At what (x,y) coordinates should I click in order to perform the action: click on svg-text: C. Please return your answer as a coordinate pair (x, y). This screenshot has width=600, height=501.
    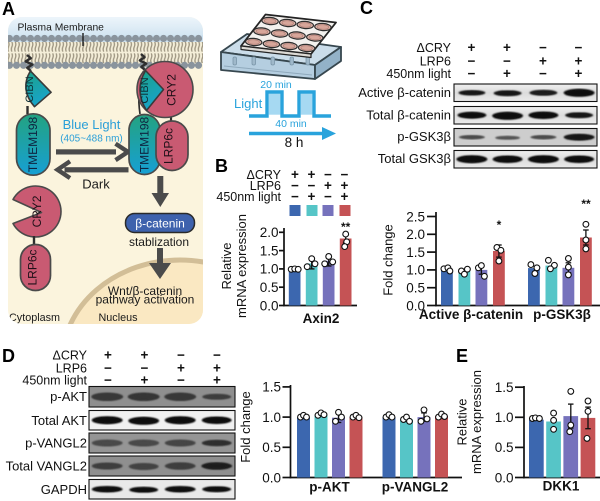
    Looking at the image, I should click on (366, 9).